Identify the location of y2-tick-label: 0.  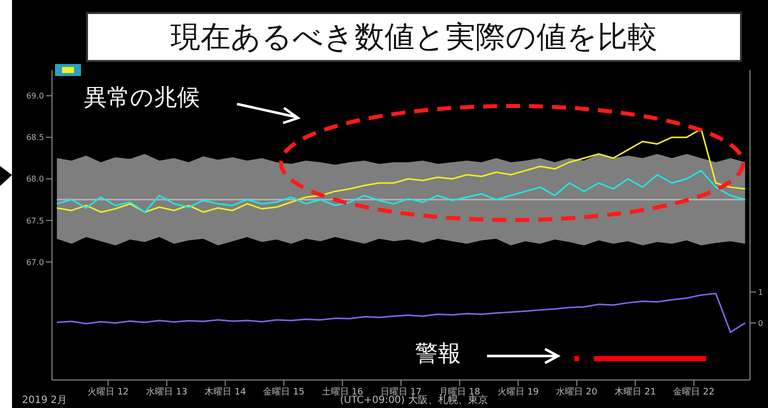
(761, 323).